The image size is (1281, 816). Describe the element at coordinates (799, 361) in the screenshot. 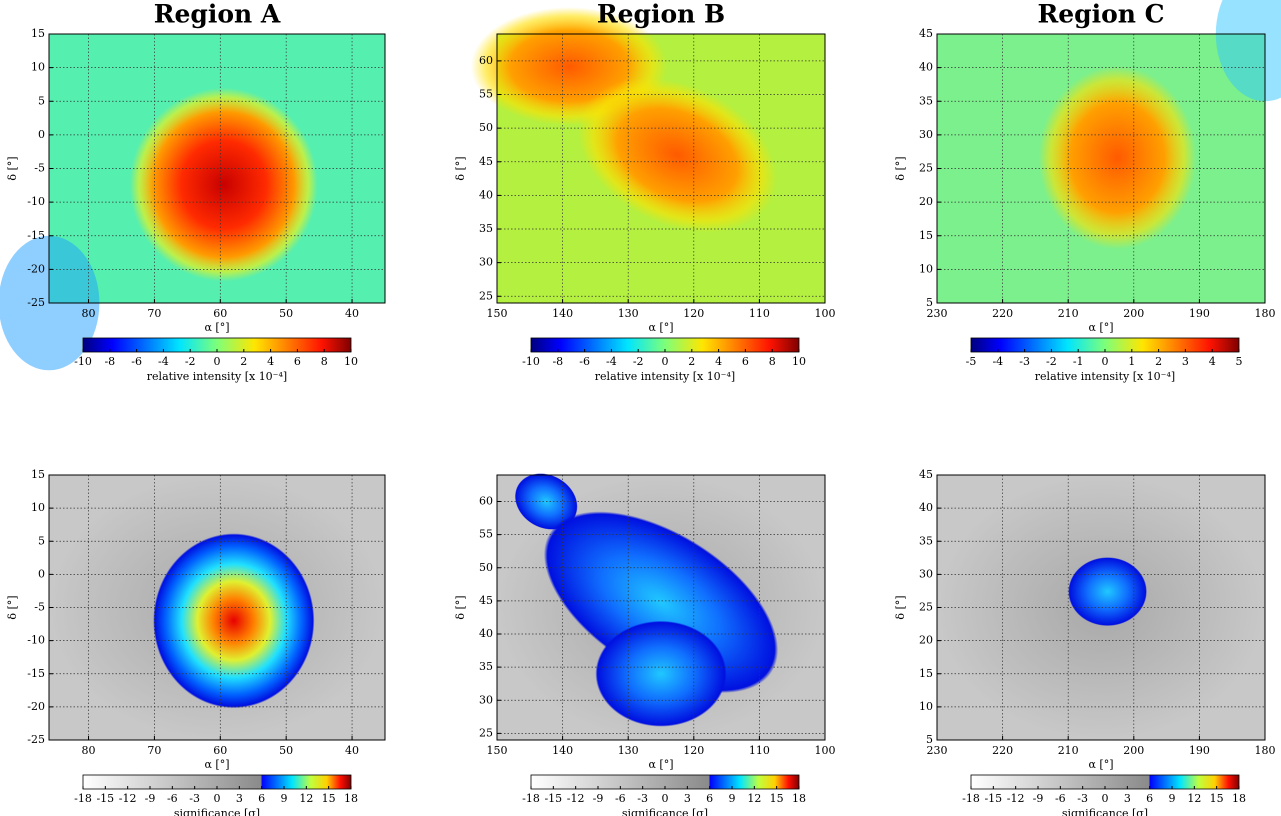

I see `colorbar-tick-label: 10` at that location.